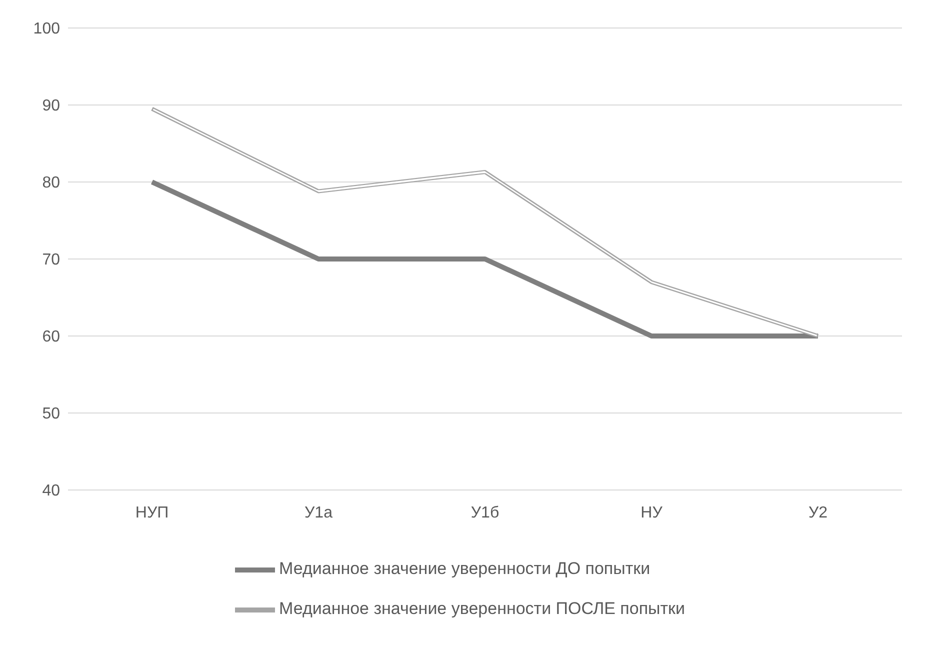 Image resolution: width=930 pixels, height=648 pixels. I want to click on y-tick-label: 80, so click(51, 183).